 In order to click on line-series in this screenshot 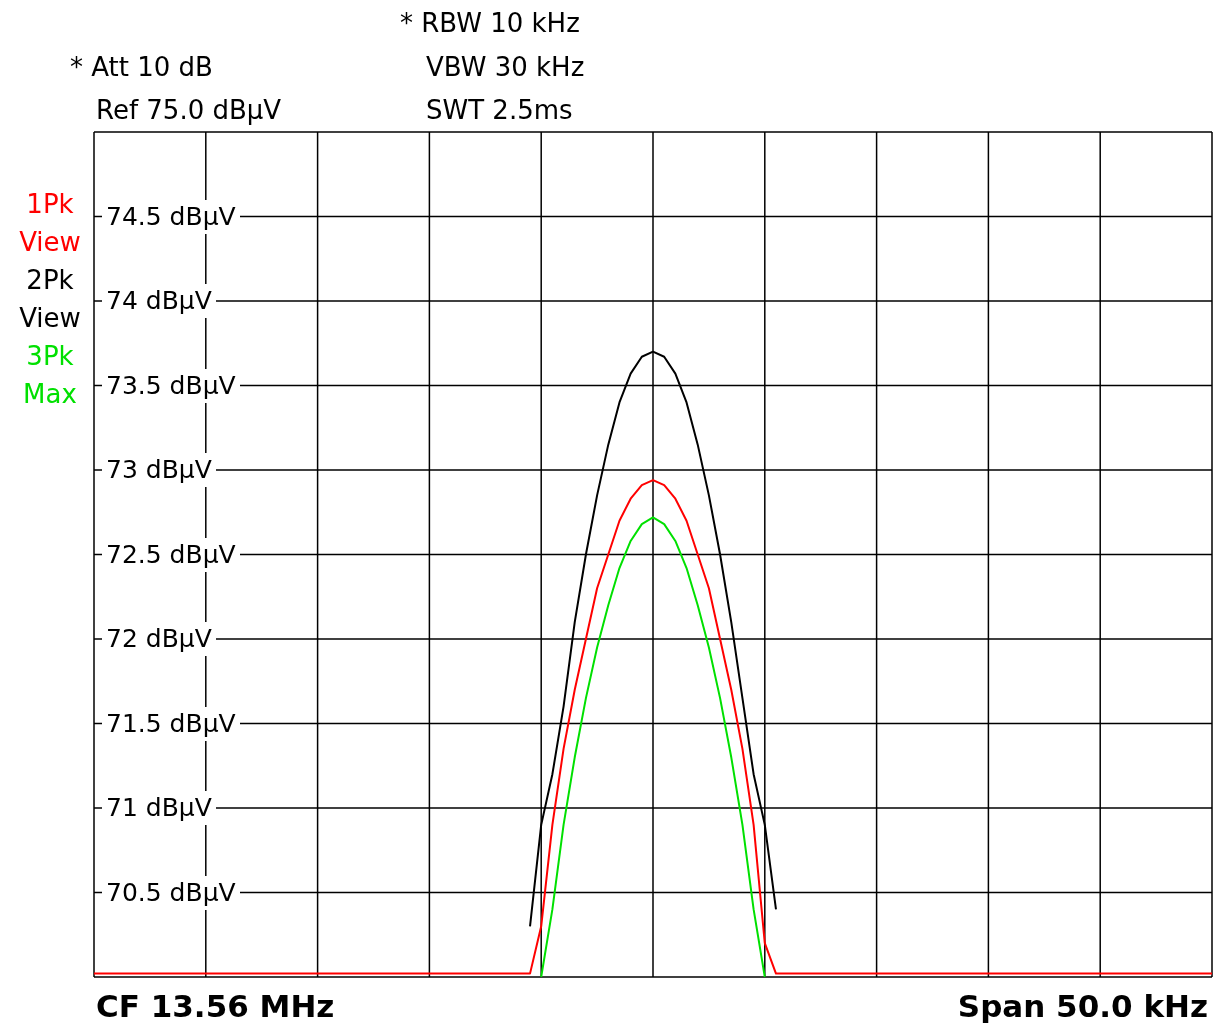, I will do `click(653, 746)`.